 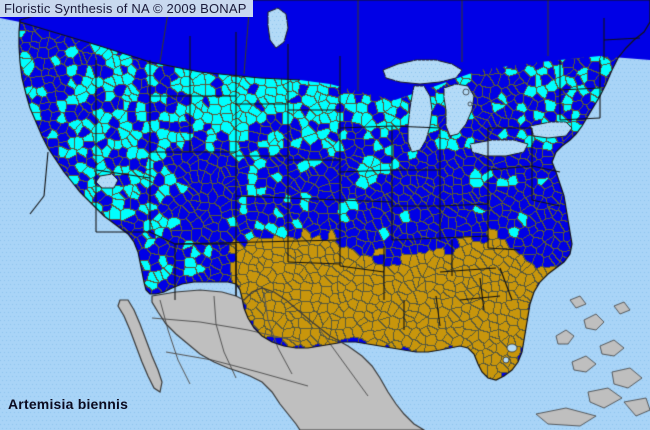 I want to click on species-name-label: Artemisia biennis, so click(x=68, y=404).